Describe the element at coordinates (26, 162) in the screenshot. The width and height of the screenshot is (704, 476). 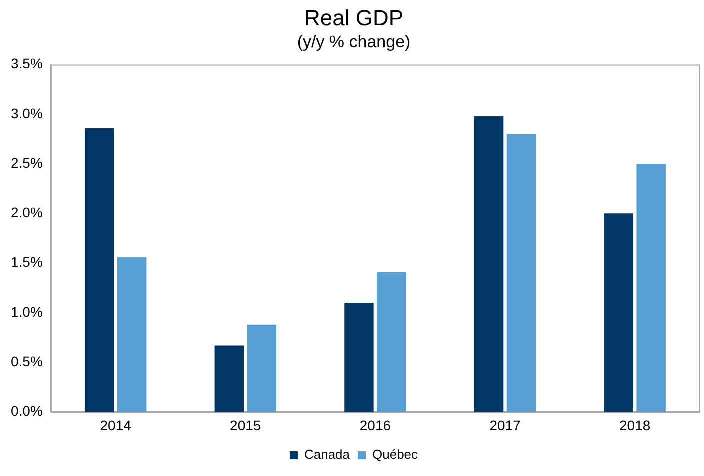
I see `y-tick-label: 2.5%` at that location.